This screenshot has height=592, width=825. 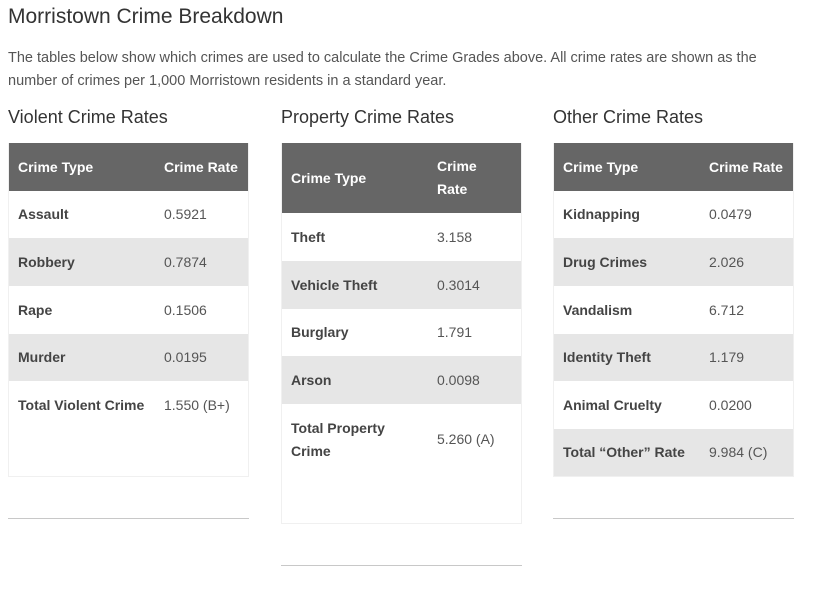 I want to click on table-row: Animal Cruelty 0.0200, so click(x=673, y=405).